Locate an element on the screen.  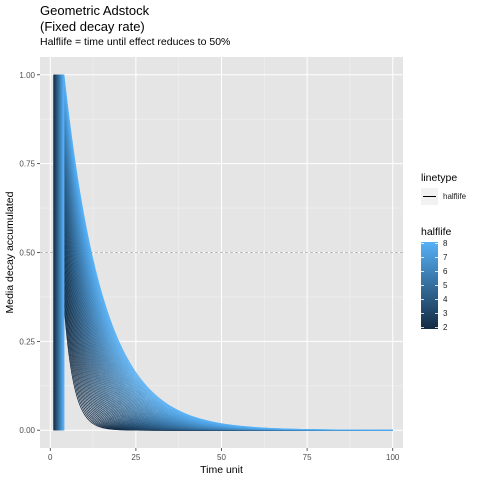
y-tick-label: 1.00 is located at coordinates (27, 75).